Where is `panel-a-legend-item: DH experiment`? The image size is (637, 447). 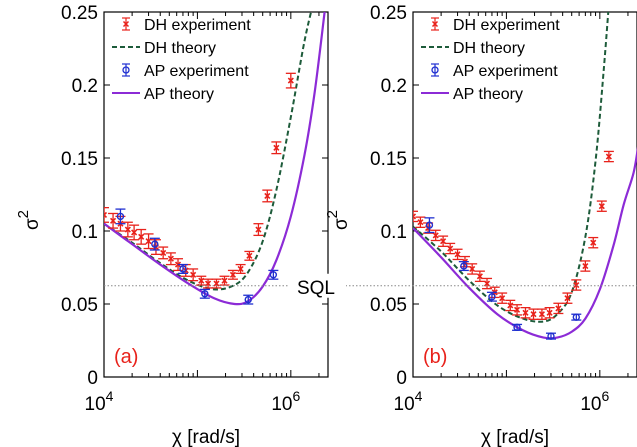 panel-a-legend-item: DH experiment is located at coordinates (186, 25).